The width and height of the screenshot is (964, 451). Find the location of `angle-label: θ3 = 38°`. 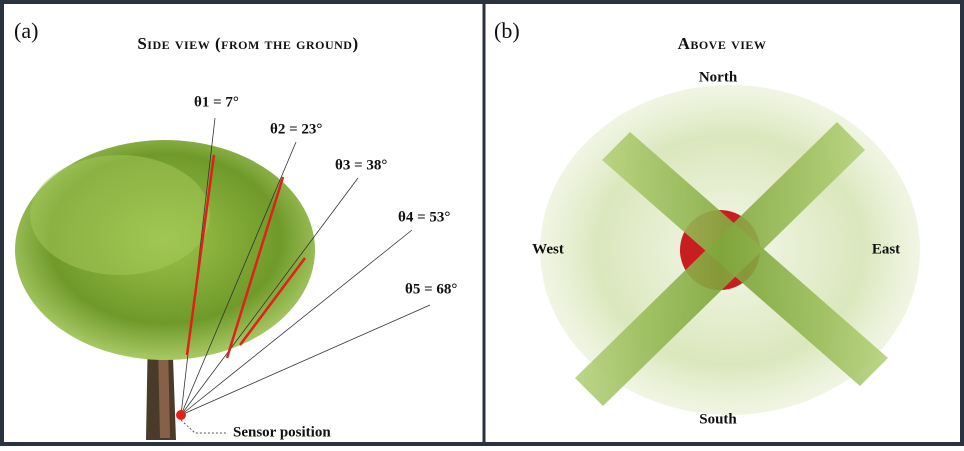

angle-label: θ3 = 38° is located at coordinates (361, 165).